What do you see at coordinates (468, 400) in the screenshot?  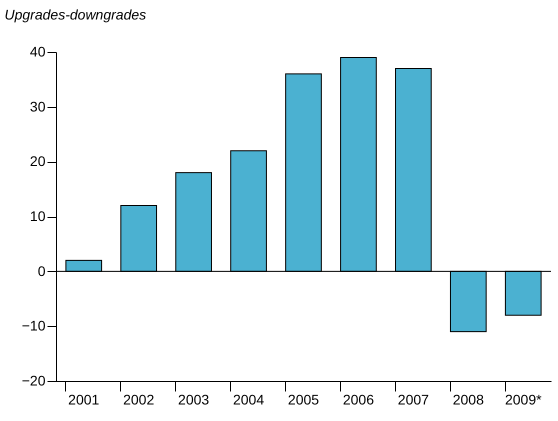 I see `x-tick-label: 2008` at bounding box center [468, 400].